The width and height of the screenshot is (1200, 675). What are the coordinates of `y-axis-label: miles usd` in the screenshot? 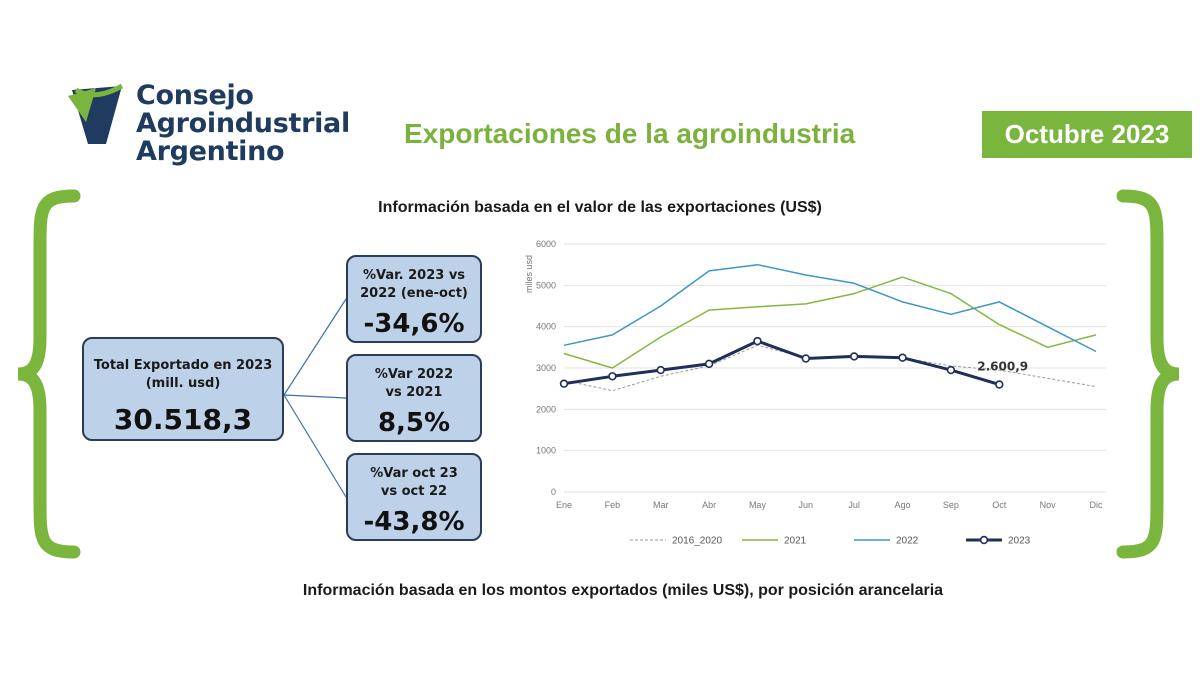 It's located at (529, 274).